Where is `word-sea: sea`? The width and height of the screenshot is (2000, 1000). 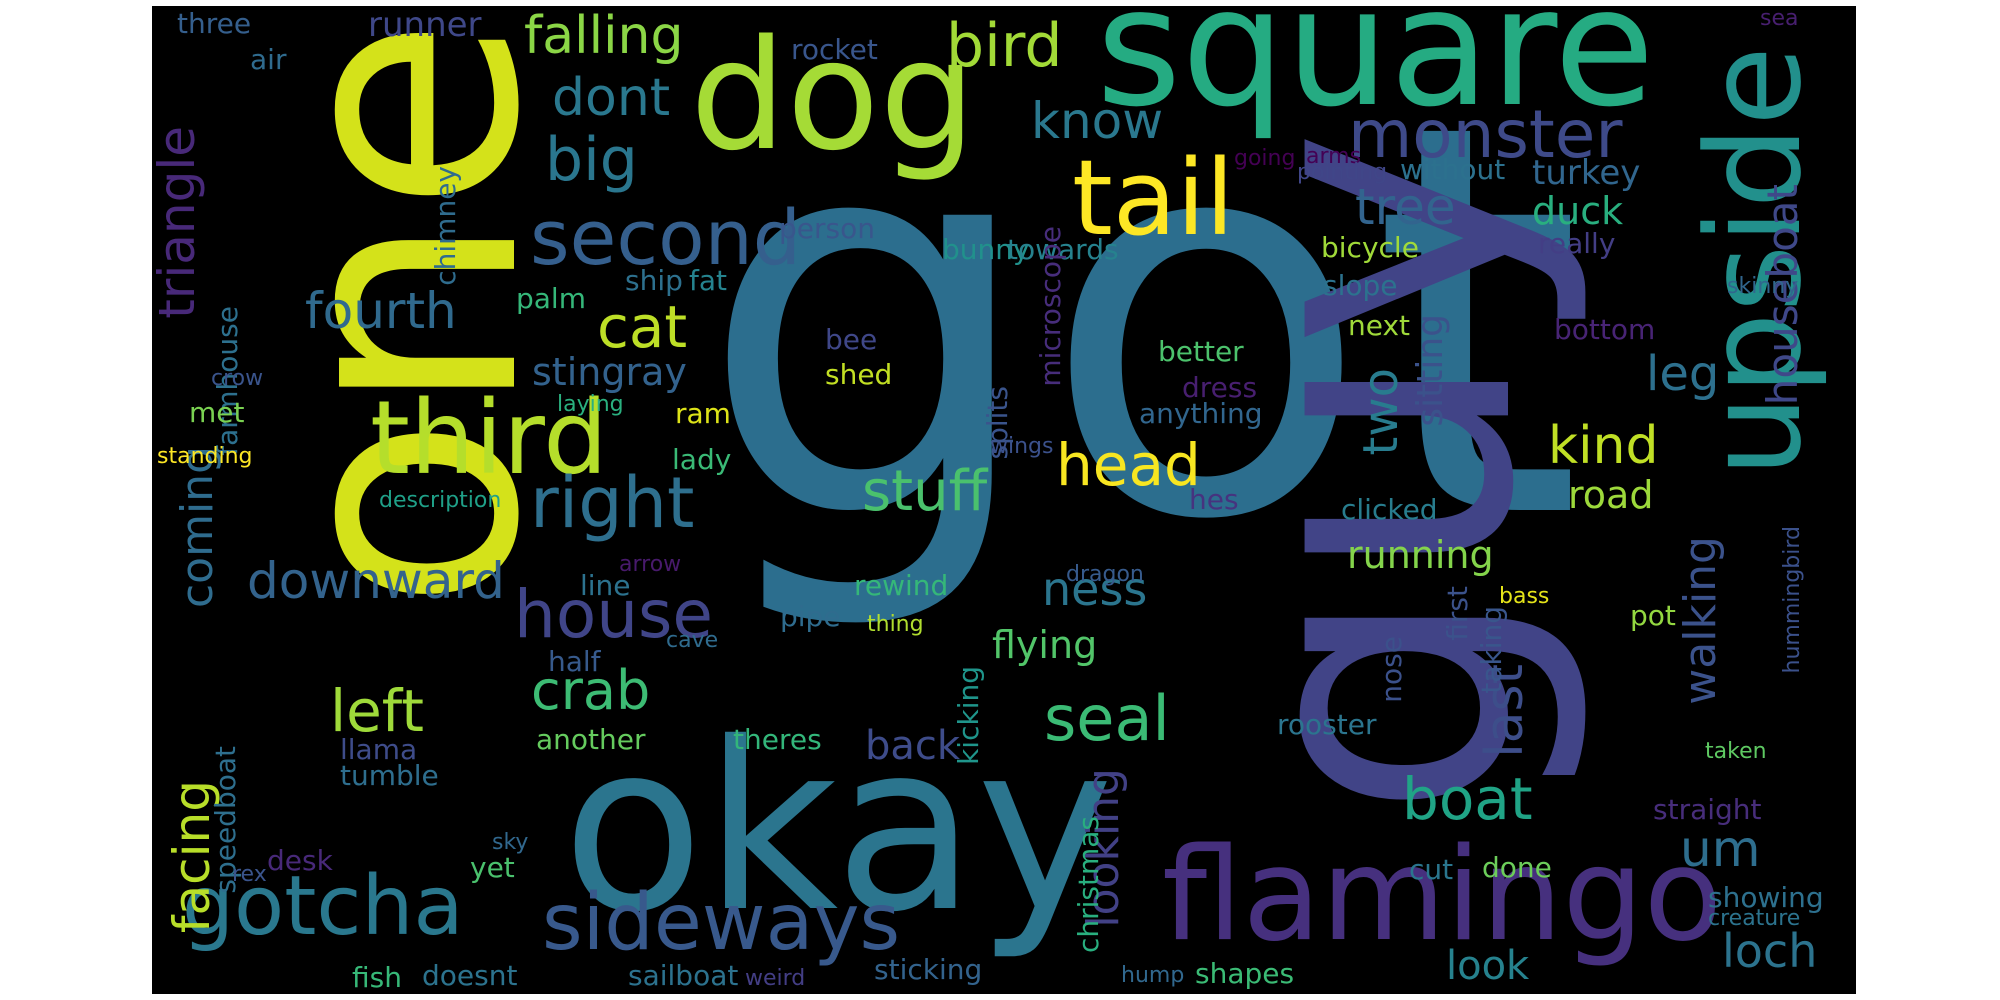 word-sea: sea is located at coordinates (1779, 18).